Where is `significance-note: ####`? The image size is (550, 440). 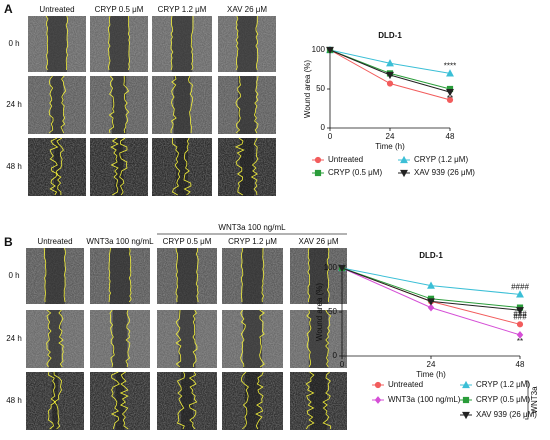 significance-note: #### is located at coordinates (520, 287).